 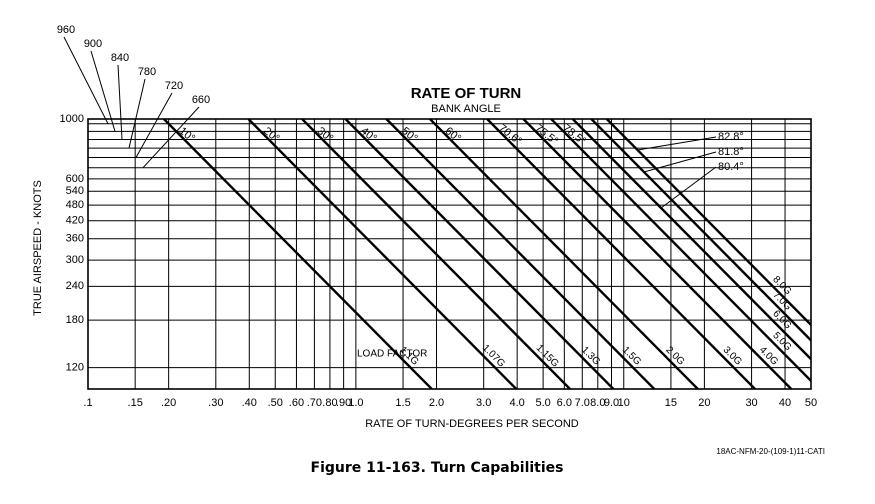 What do you see at coordinates (472, 424) in the screenshot?
I see `x-axis-label: RATE OF TURN-DEGREES PER SECOND` at bounding box center [472, 424].